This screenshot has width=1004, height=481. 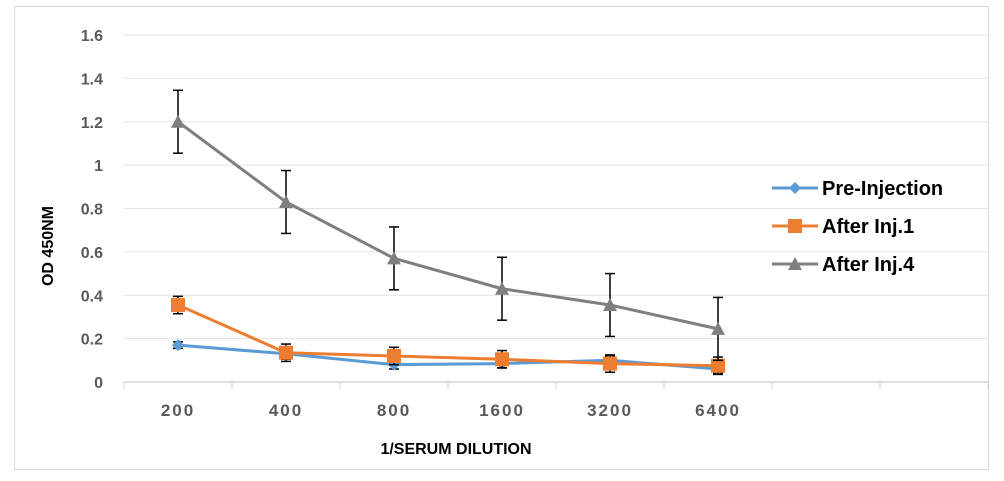 I want to click on legend-label: Pre-Injection, so click(x=882, y=189).